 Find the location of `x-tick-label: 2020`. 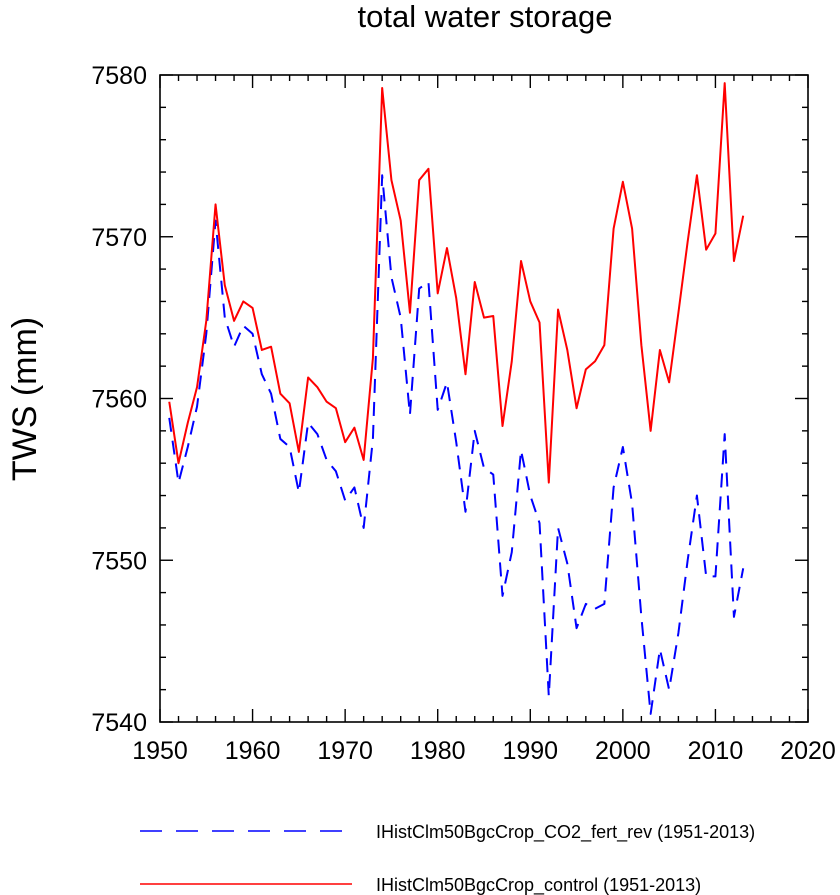

x-tick-label: 2020 is located at coordinates (808, 751).